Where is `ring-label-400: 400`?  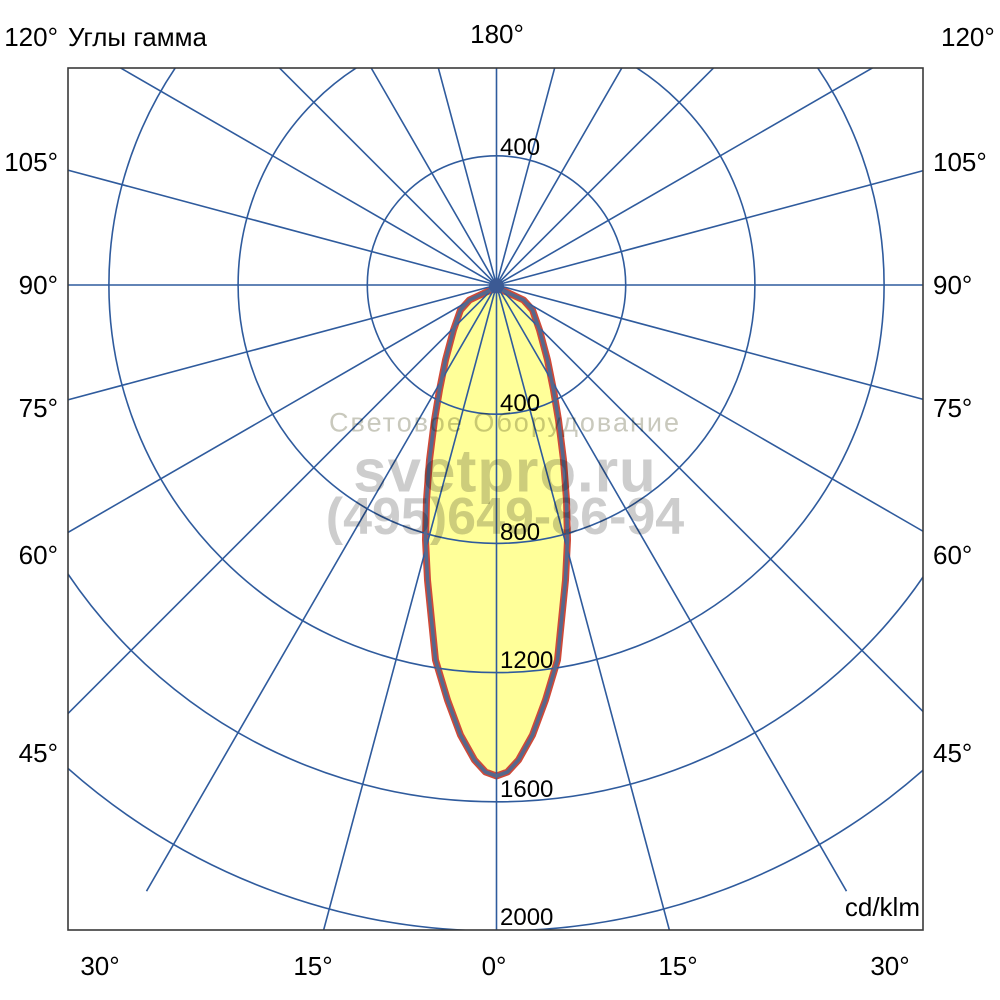
ring-label-400: 400 is located at coordinates (520, 403).